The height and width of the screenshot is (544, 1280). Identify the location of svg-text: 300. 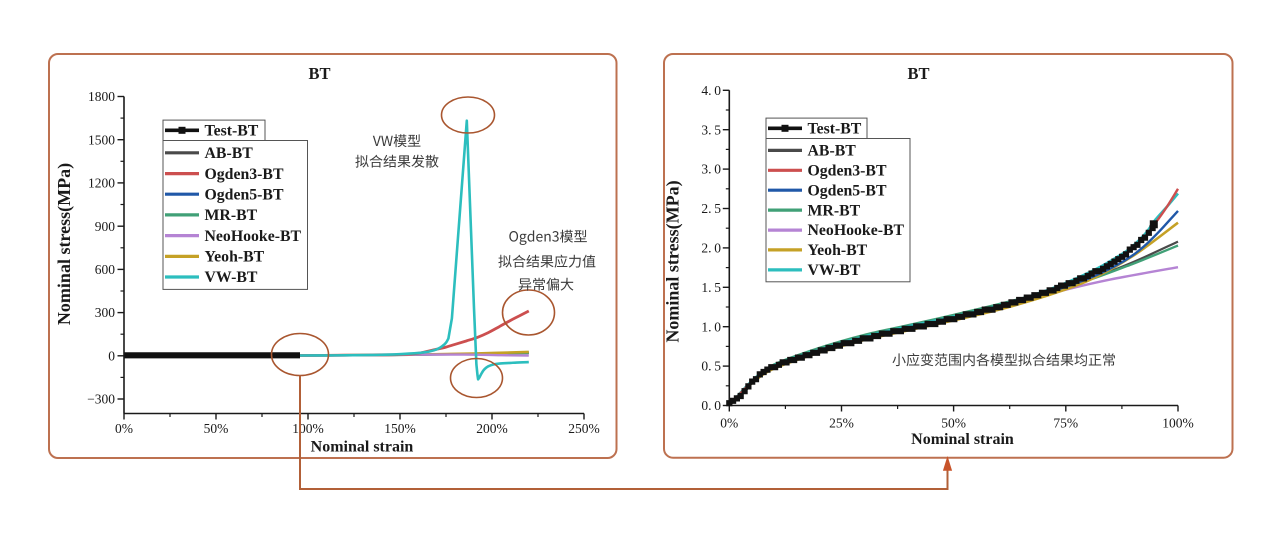
(105, 312).